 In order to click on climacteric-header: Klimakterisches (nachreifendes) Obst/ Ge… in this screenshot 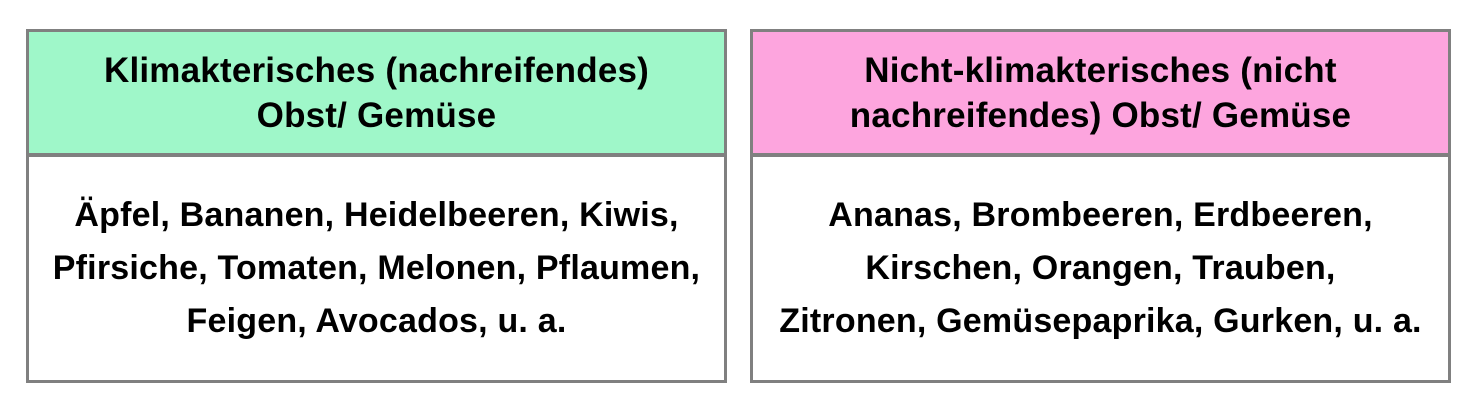, I will do `click(376, 94)`.